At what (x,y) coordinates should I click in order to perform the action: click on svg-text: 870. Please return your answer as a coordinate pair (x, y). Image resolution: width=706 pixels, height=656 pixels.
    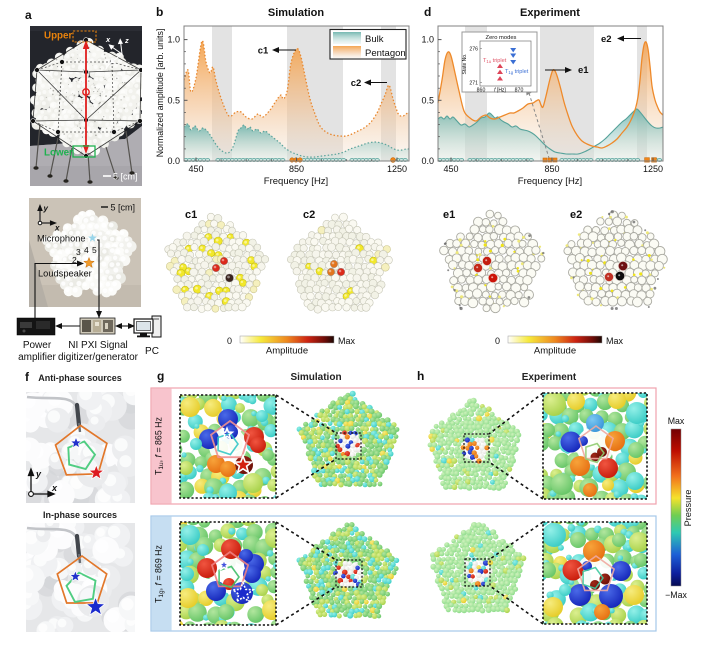
    Looking at the image, I should click on (519, 91).